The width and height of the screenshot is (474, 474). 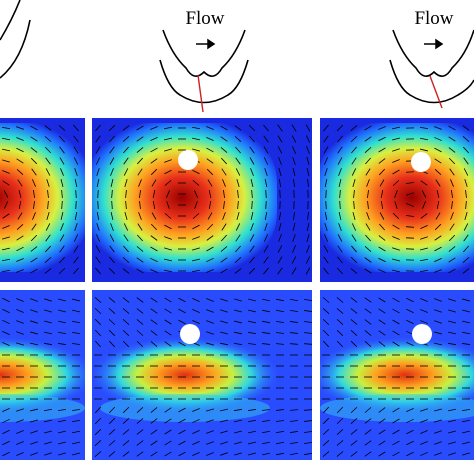 What do you see at coordinates (320, 44) in the screenshot?
I see `flow-arrows` at bounding box center [320, 44].